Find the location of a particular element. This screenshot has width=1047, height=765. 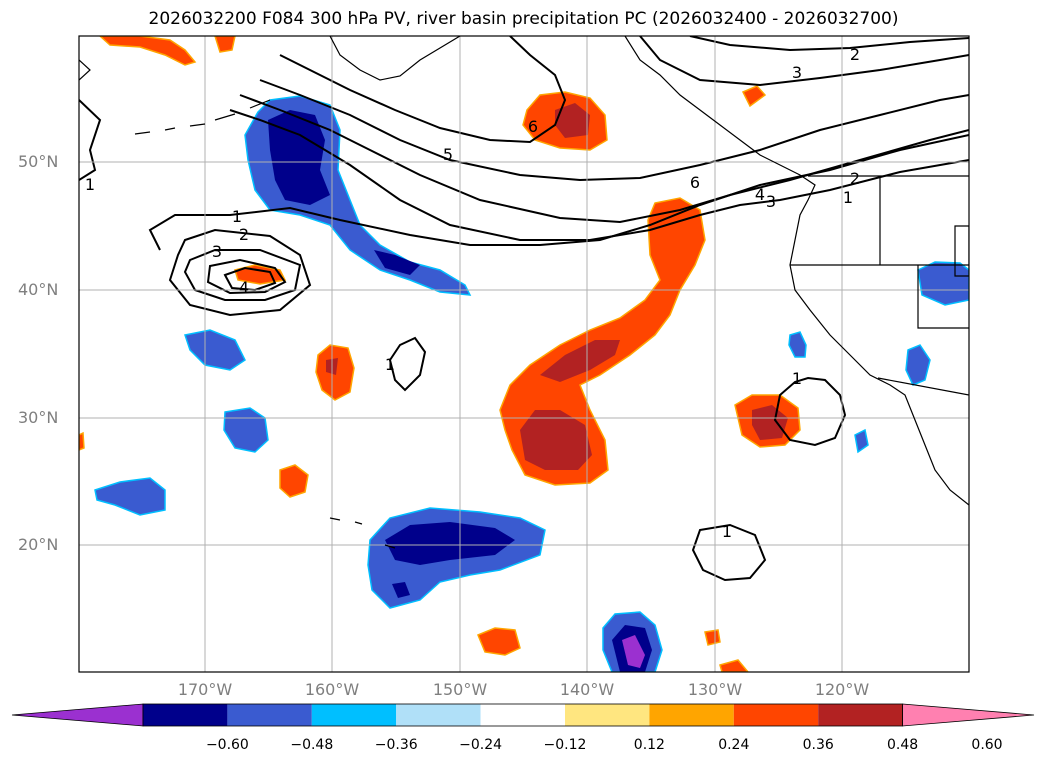

colorbar-tick-label: 0.36 is located at coordinates (818, 745).